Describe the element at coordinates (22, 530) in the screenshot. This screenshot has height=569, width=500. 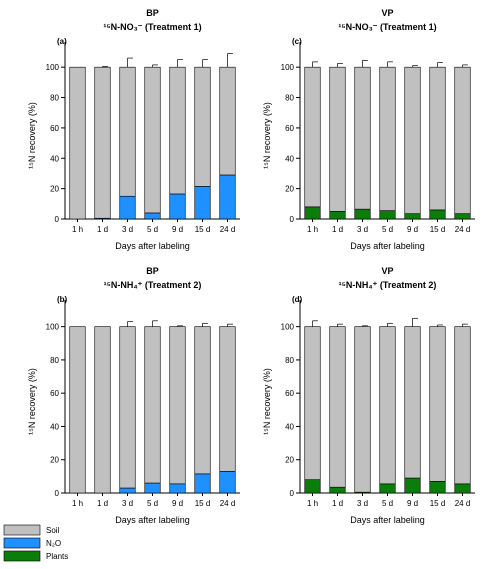
I see `legend-swatch-soil` at that location.